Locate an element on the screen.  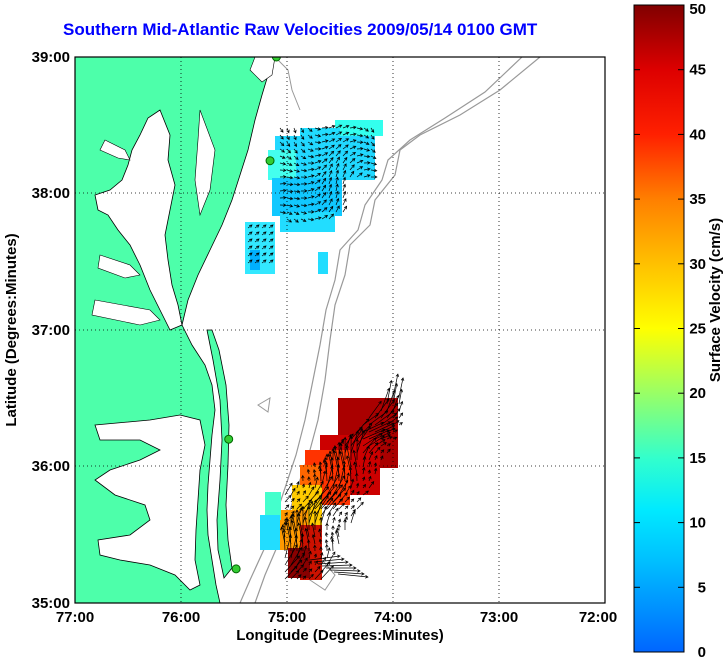
pamlico-sound is located at coordinates (150, 502).